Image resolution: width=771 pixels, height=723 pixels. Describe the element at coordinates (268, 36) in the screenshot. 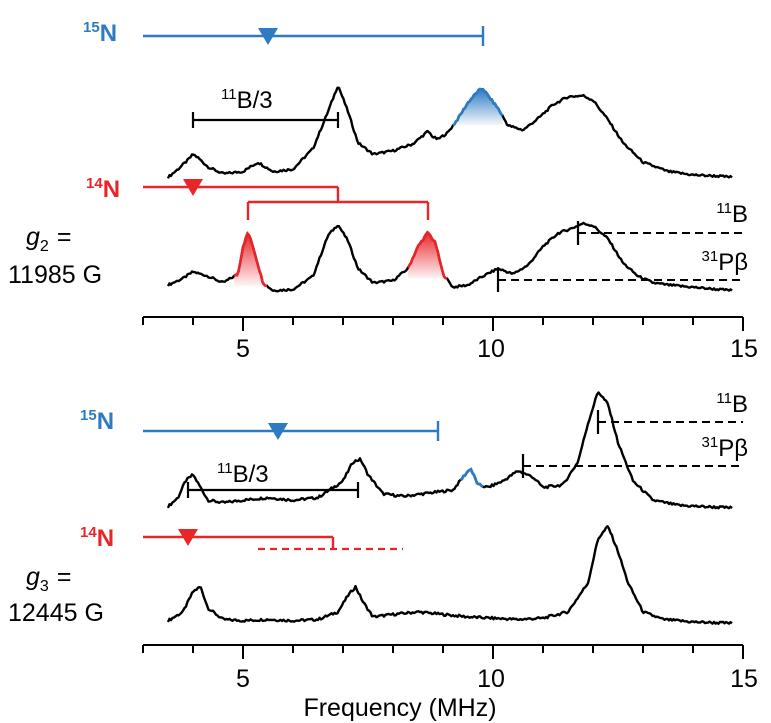

I see `upper-n15-center-marker` at that location.